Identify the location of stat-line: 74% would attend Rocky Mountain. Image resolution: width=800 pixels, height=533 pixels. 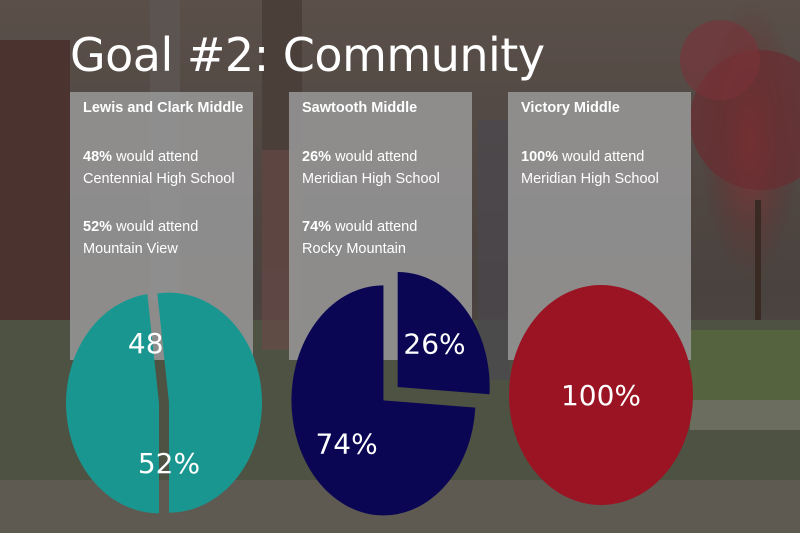
(359, 238).